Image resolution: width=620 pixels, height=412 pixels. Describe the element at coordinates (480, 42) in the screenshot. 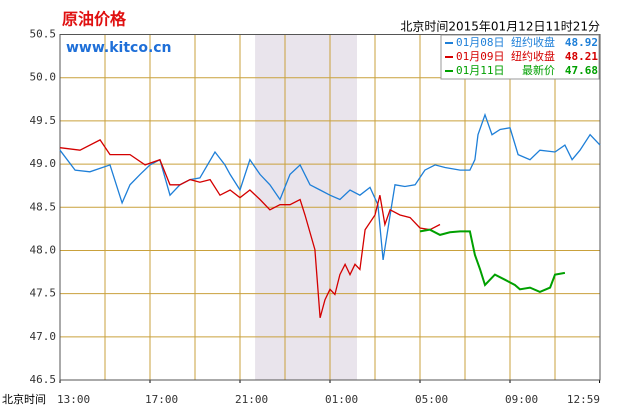

I see `legend-name: 01月08日` at that location.